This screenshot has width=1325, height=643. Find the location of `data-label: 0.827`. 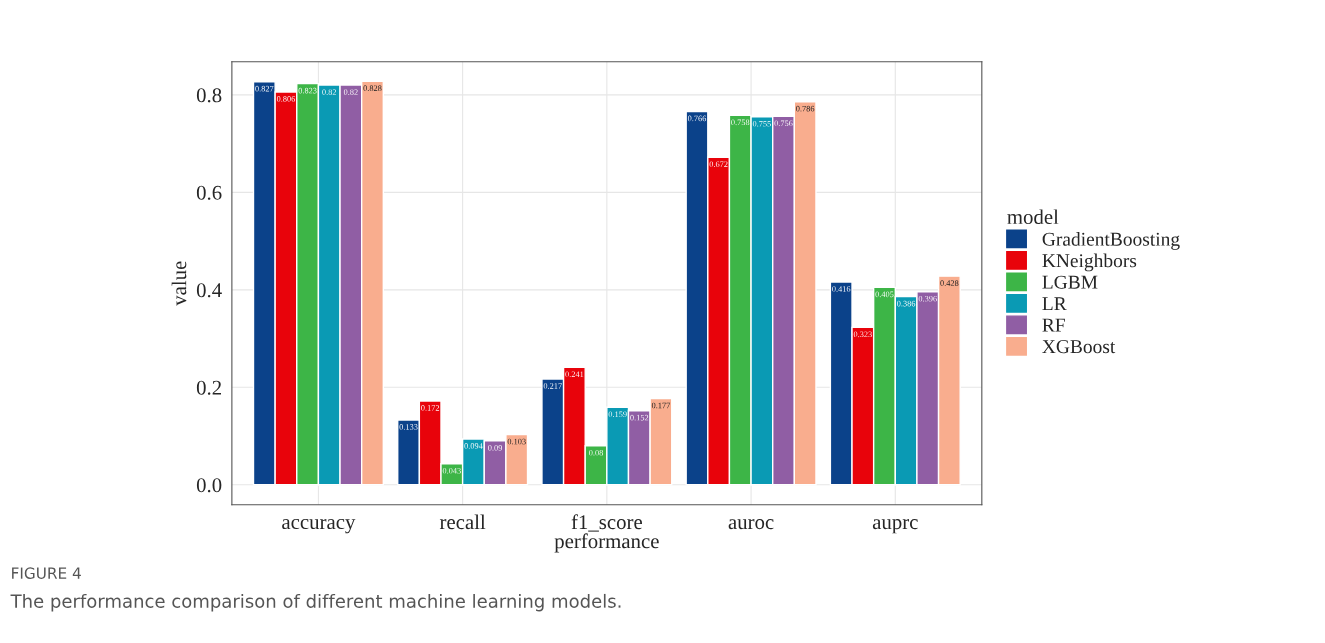

data-label: 0.827 is located at coordinates (264, 88).